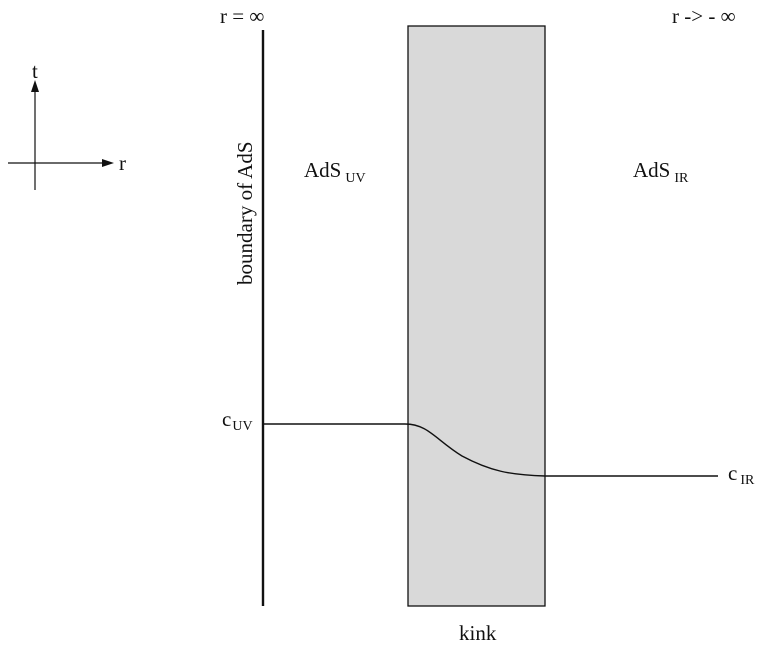  Describe the element at coordinates (122, 163) in the screenshot. I see `r-axis-label: r` at that location.